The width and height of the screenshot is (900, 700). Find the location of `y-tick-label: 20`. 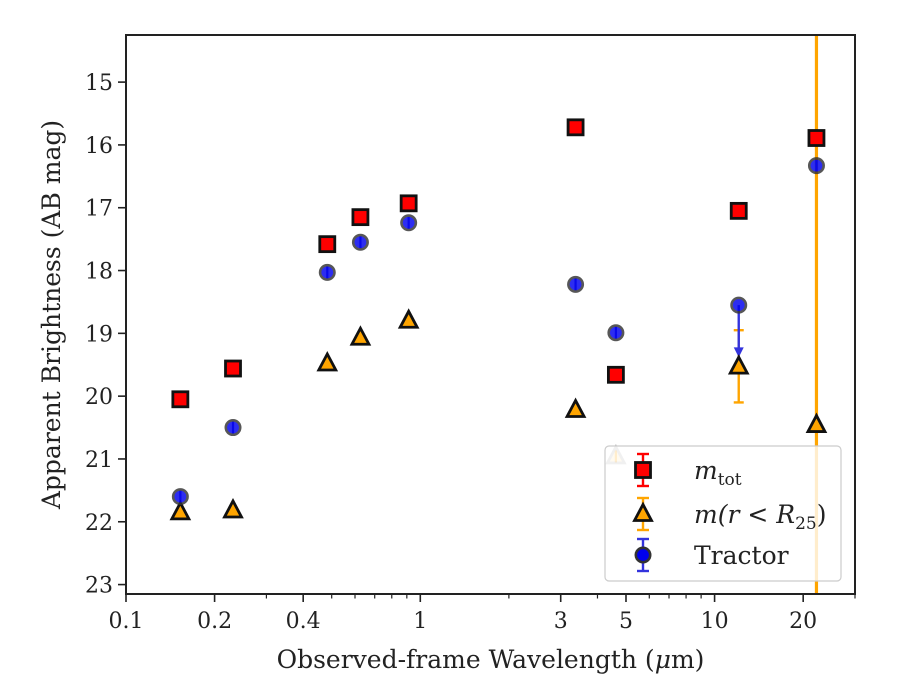

y-tick-label: 20 is located at coordinates (99, 397).